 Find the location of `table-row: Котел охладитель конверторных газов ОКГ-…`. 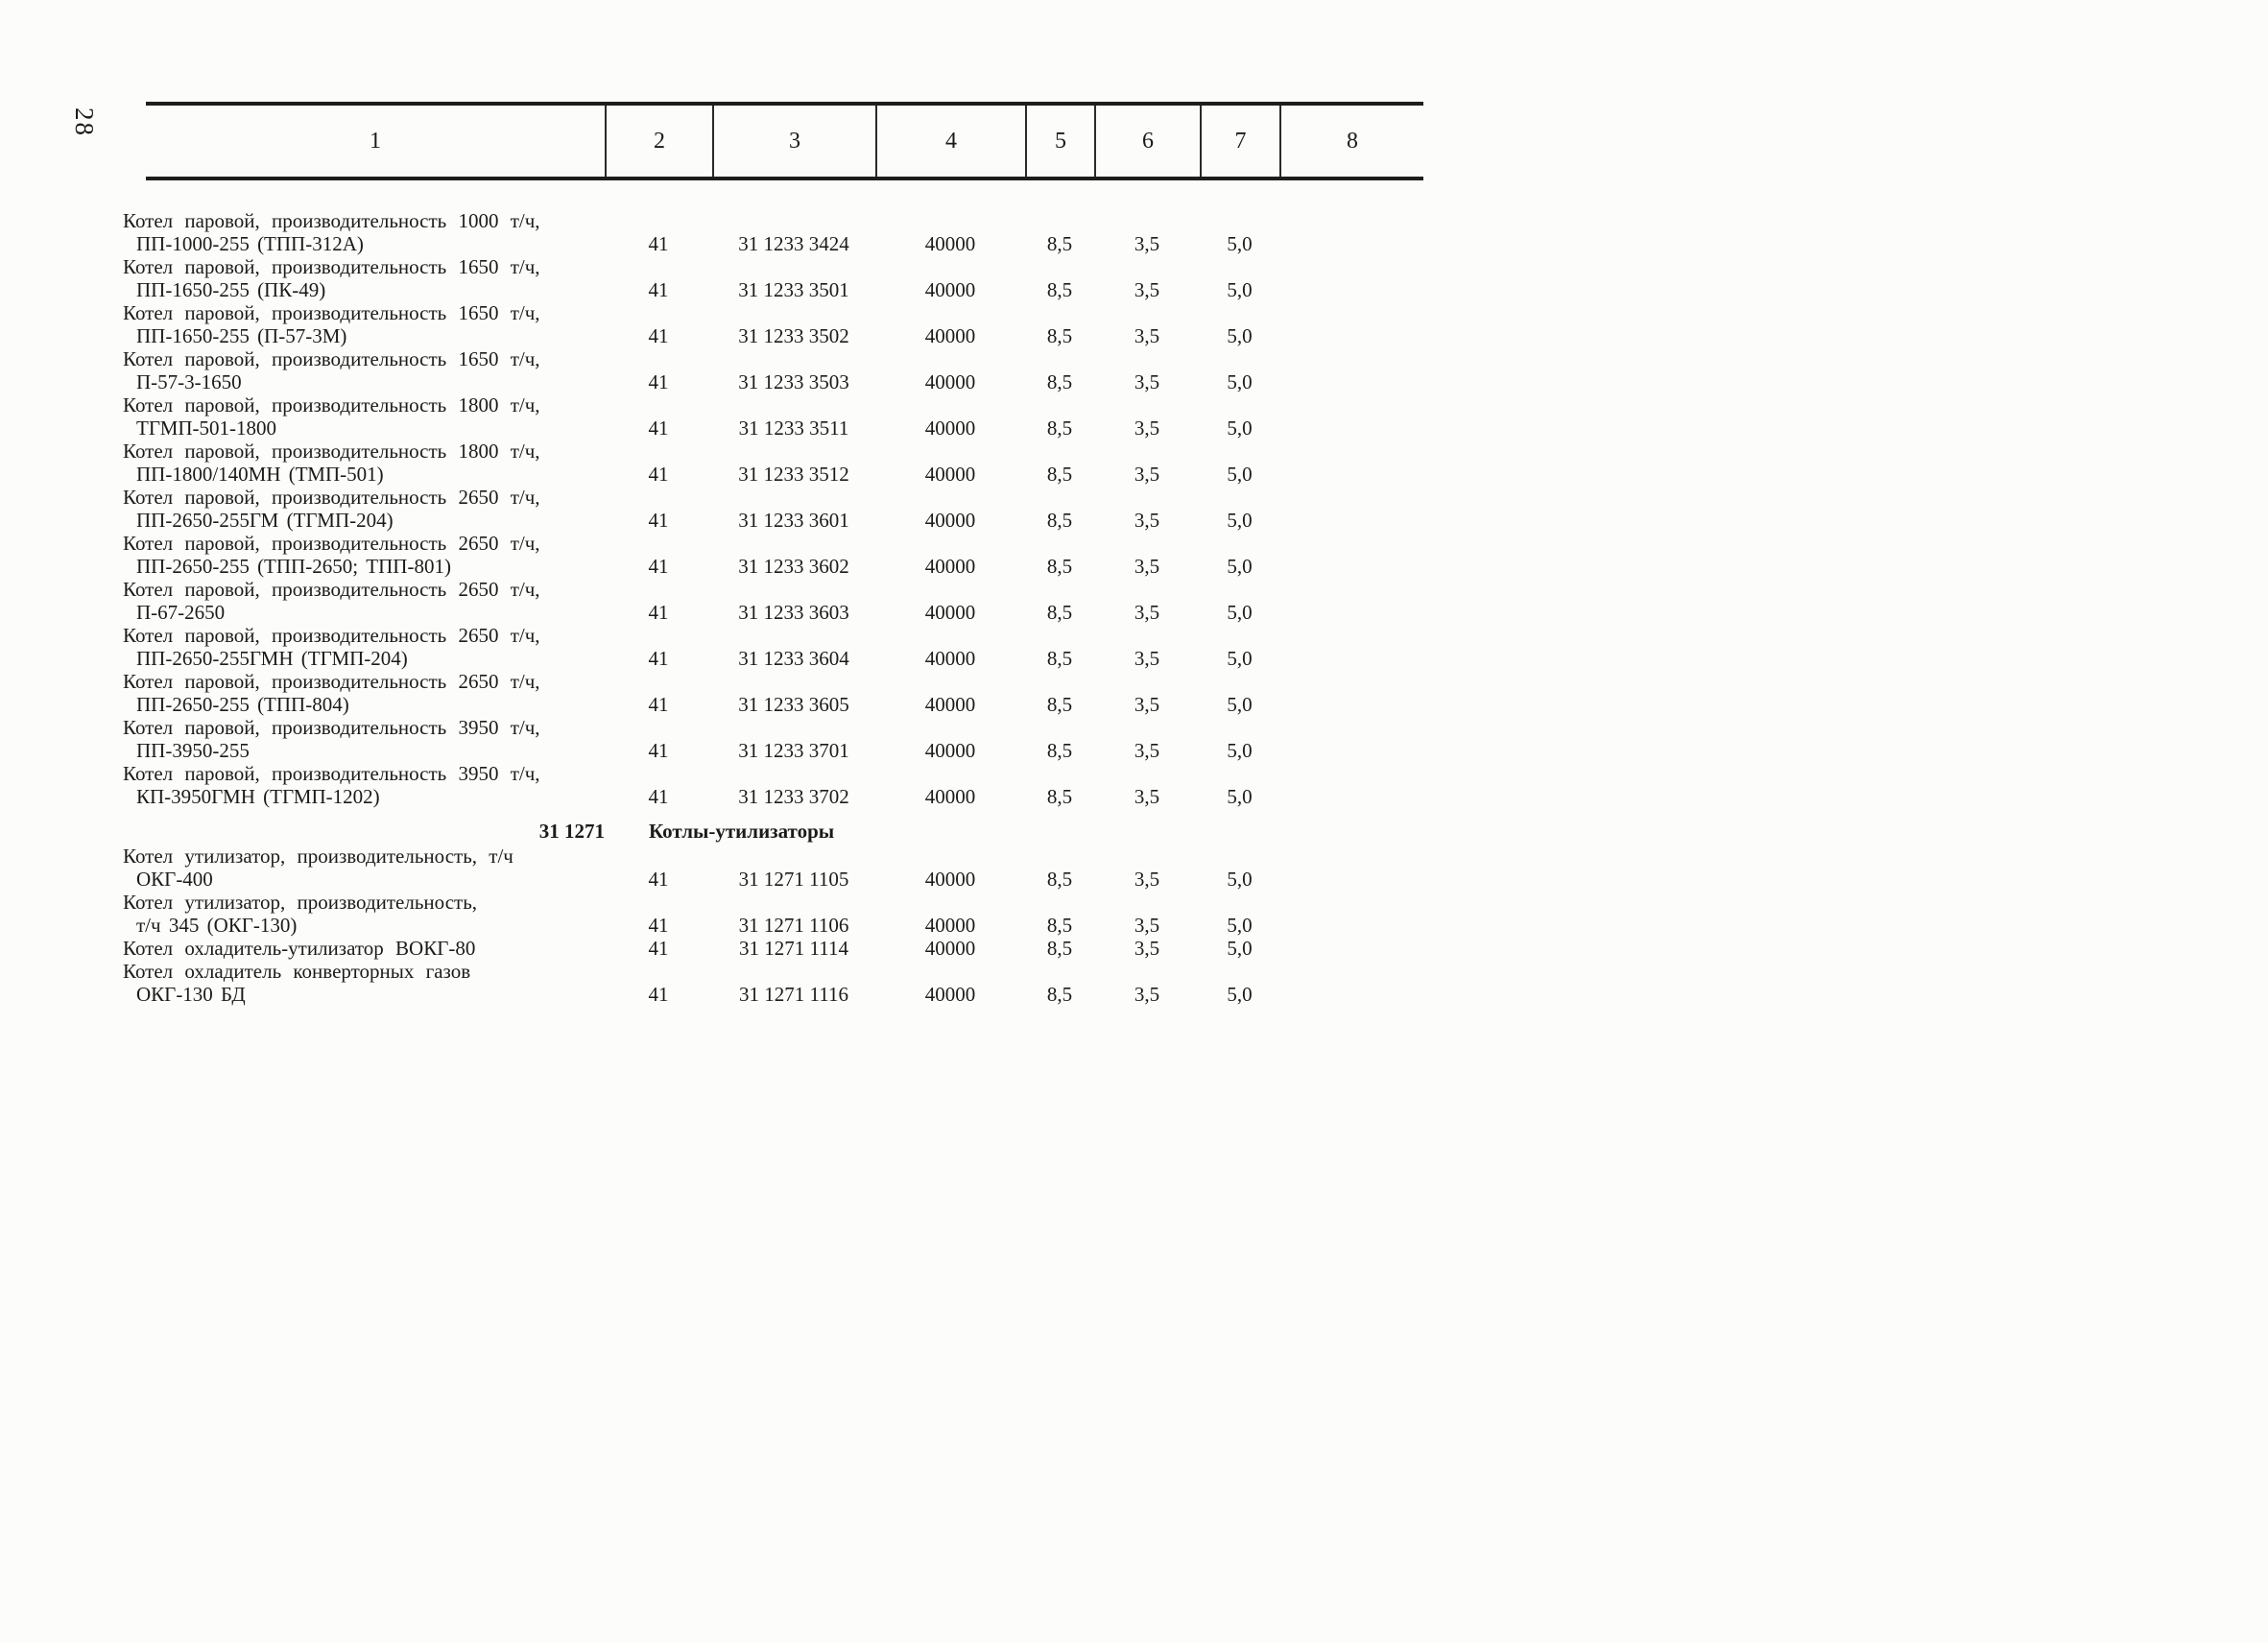

table-row: Котел охладитель конверторных газов ОКГ-… is located at coordinates (773, 983).